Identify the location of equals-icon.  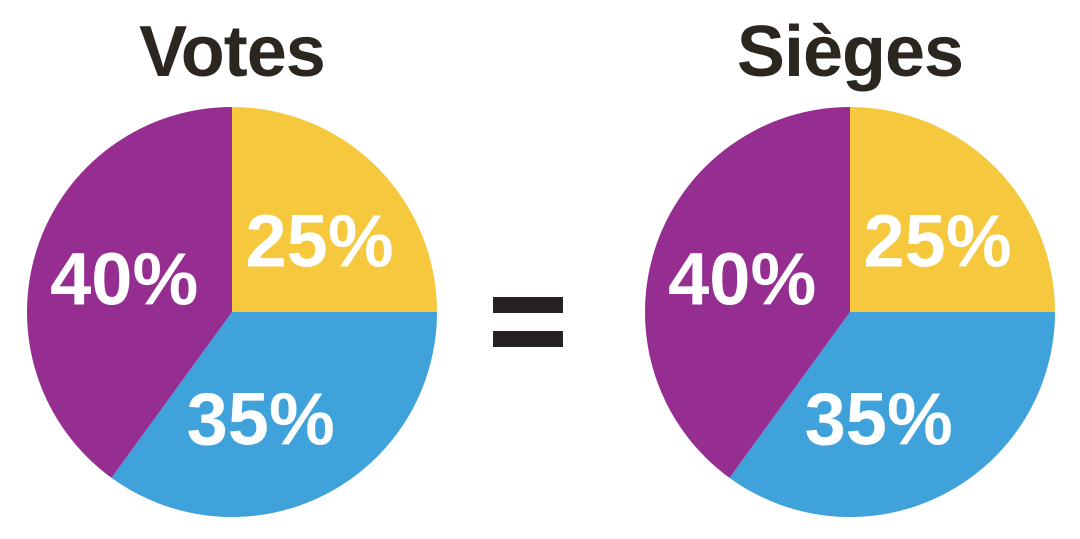
(528, 322).